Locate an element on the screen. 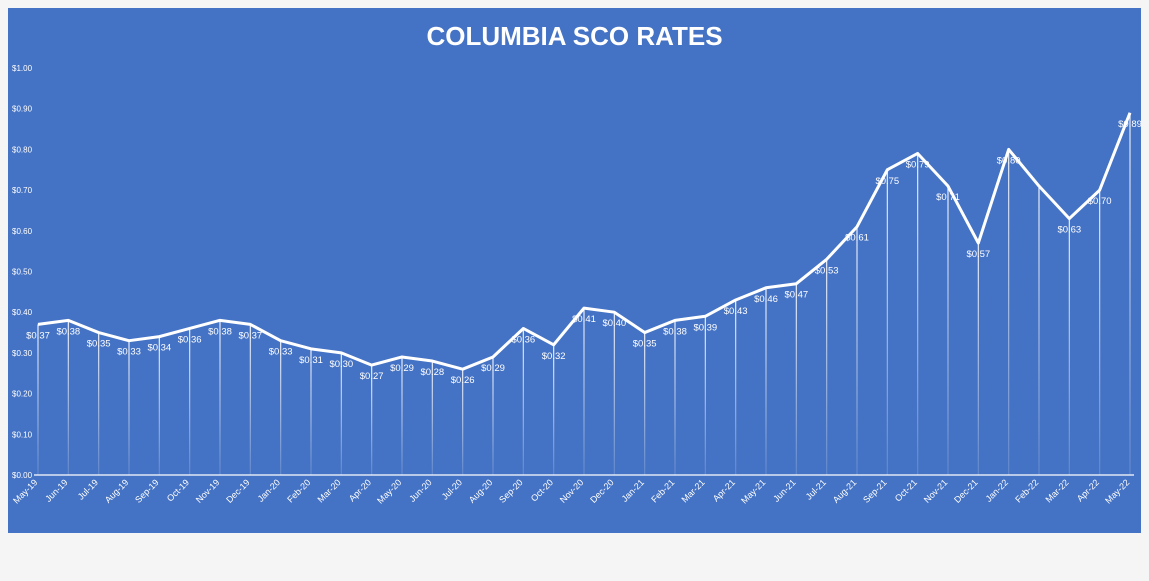 The width and height of the screenshot is (1149, 581). x-tick-label: Nov-19 is located at coordinates (208, 491).